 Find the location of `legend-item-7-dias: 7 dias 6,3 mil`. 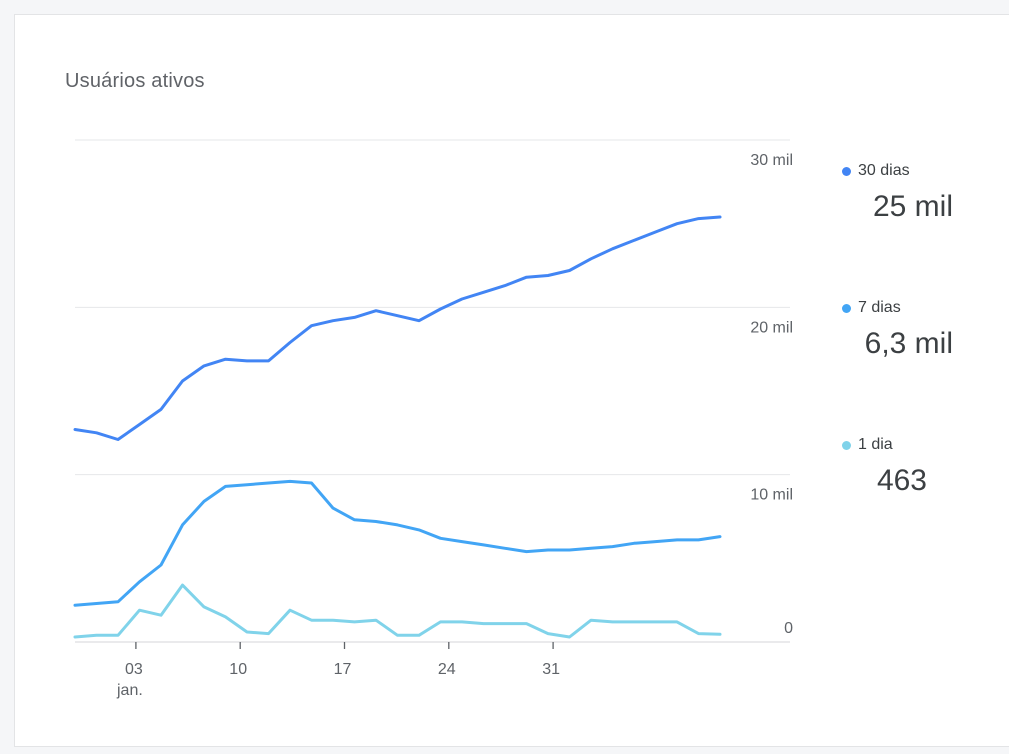

legend-item-7-dias: 7 dias 6,3 mil is located at coordinates (897, 330).